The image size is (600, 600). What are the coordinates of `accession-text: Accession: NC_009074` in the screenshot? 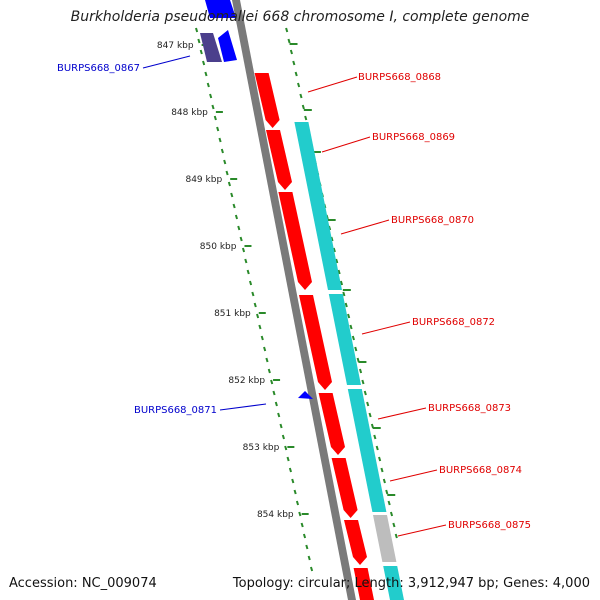 It's located at (83, 583).